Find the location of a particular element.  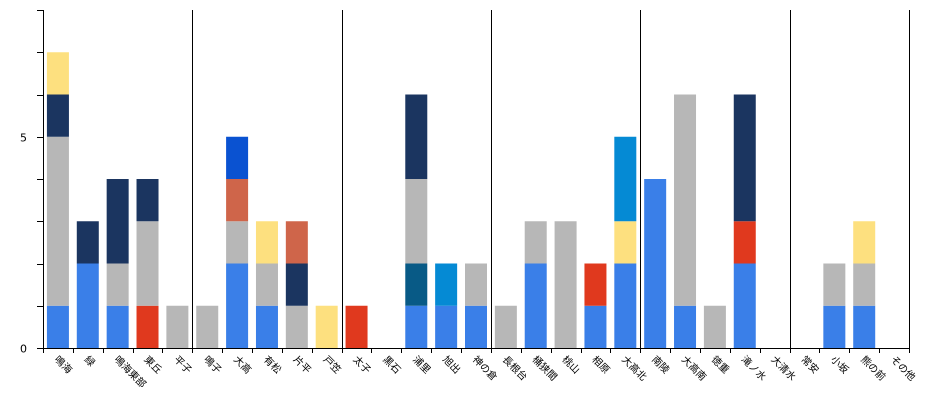

x-tick-label-11: 太子 is located at coordinates (361, 364).